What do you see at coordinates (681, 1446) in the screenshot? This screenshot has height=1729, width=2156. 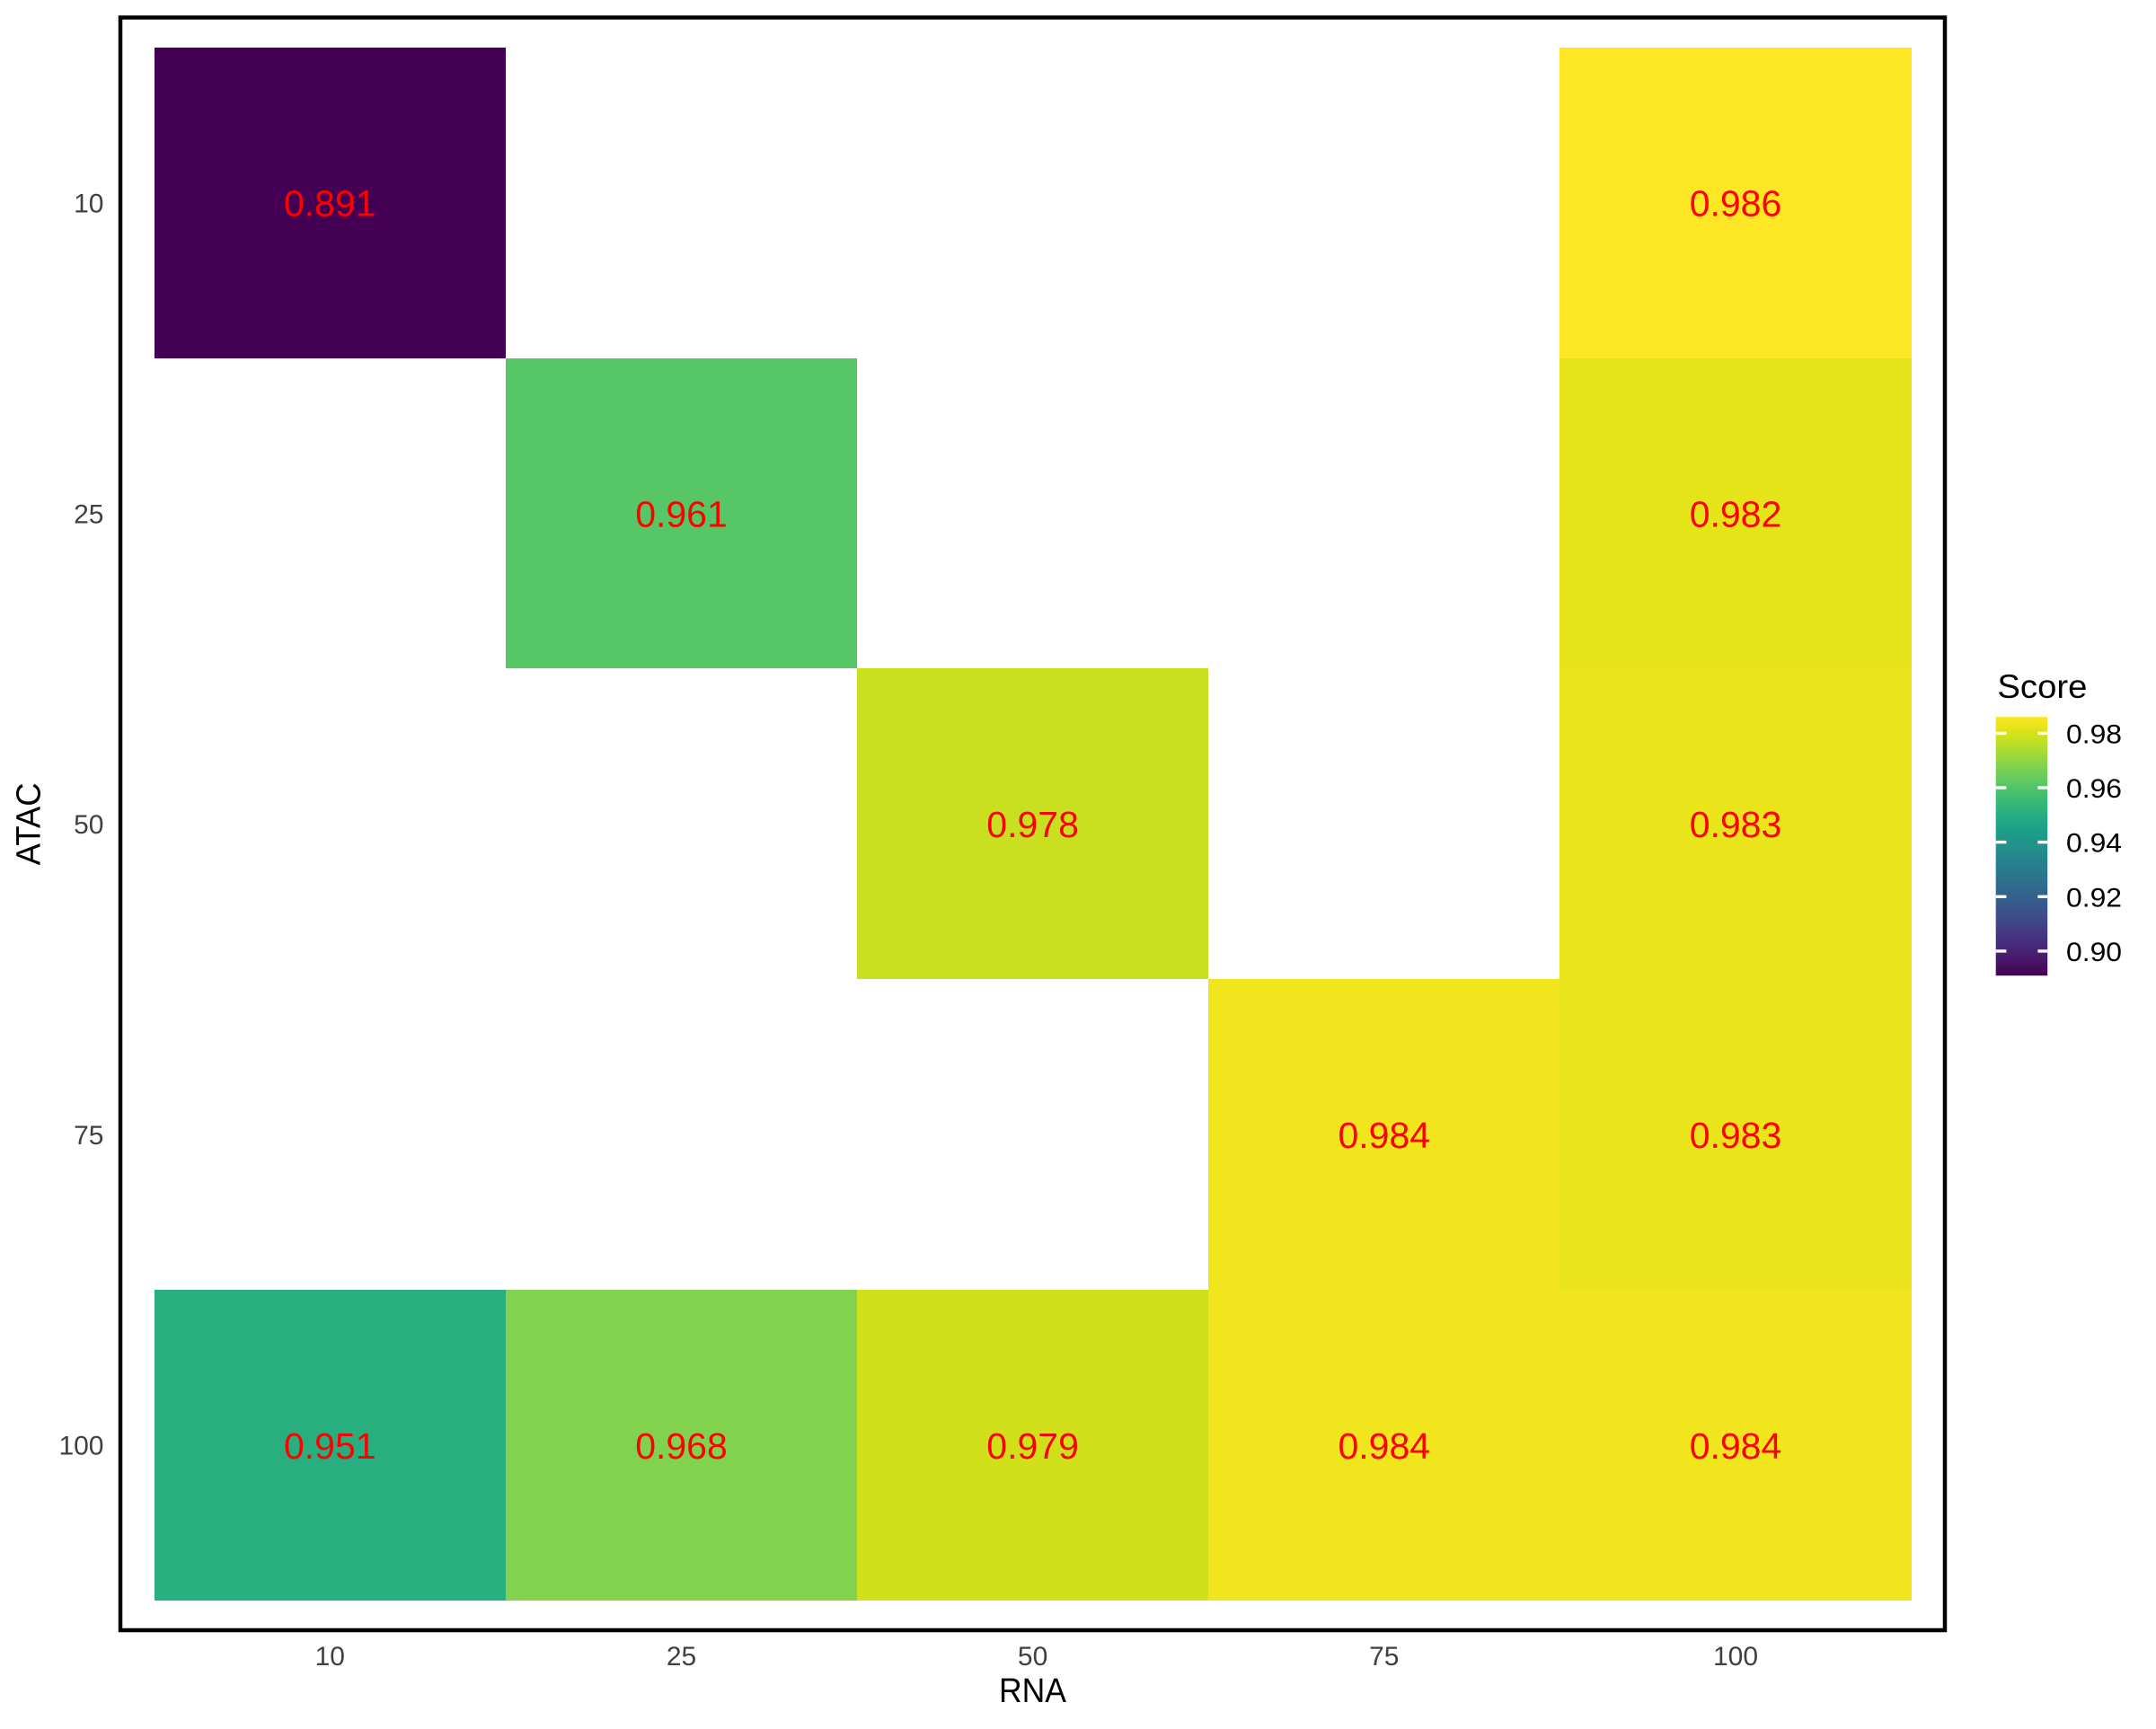 I see `svg-text: 0.968` at bounding box center [681, 1446].